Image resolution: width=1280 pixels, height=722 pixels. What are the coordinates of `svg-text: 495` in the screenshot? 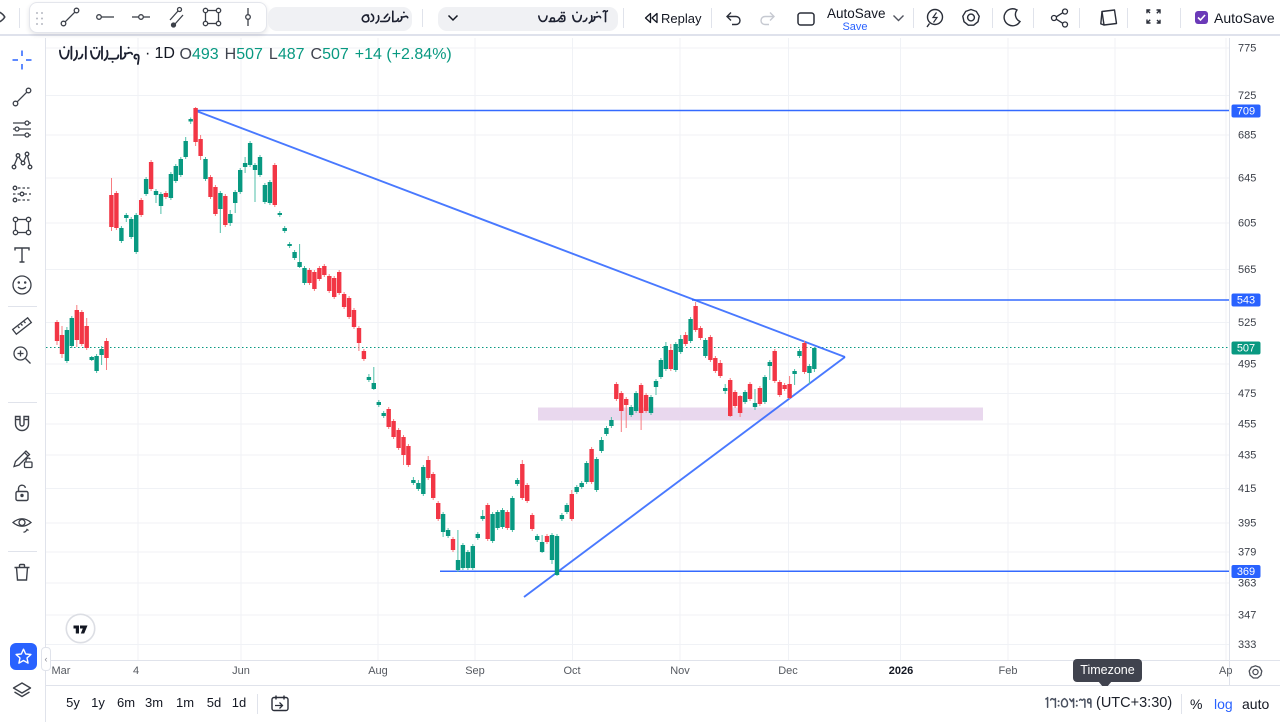 It's located at (1247, 365).